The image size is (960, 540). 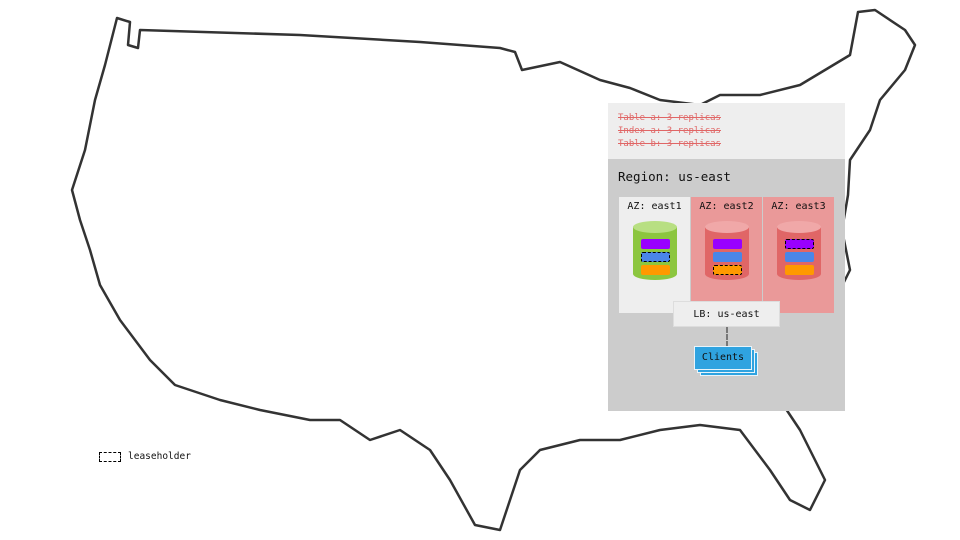 I want to click on load-balancer: LB: us-east, so click(x=726, y=314).